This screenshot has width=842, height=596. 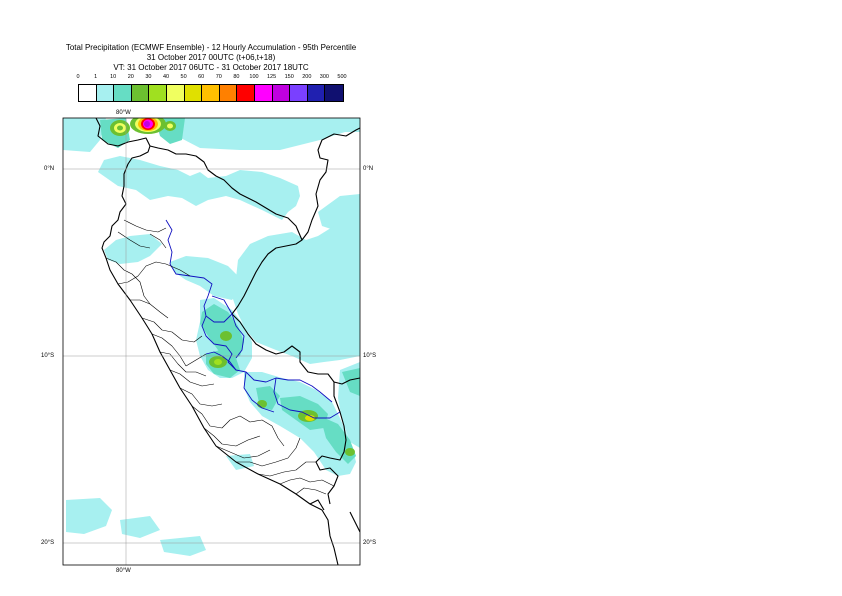 I want to click on legend-threshold-label: 1, so click(x=96, y=77).